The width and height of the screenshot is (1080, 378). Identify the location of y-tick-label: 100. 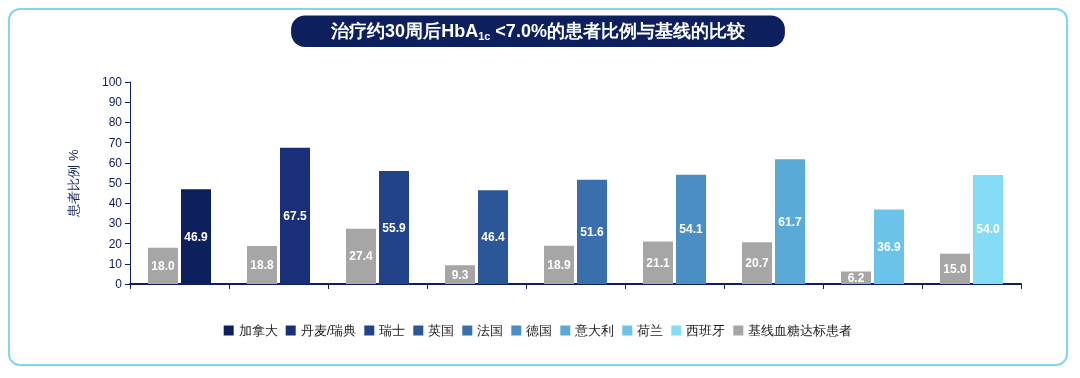
(112, 82).